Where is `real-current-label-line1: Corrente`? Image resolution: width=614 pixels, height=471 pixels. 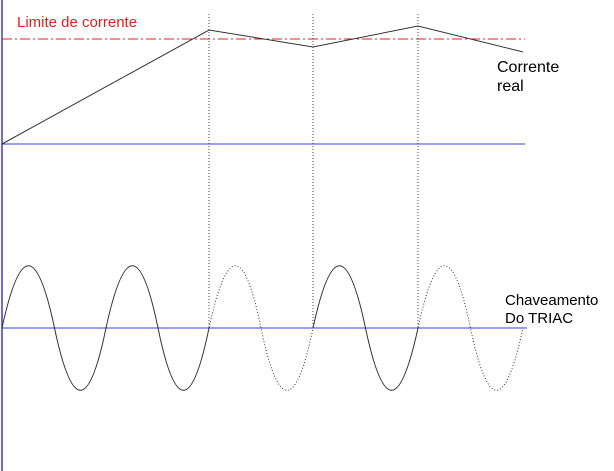
real-current-label-line1: Corrente is located at coordinates (528, 67).